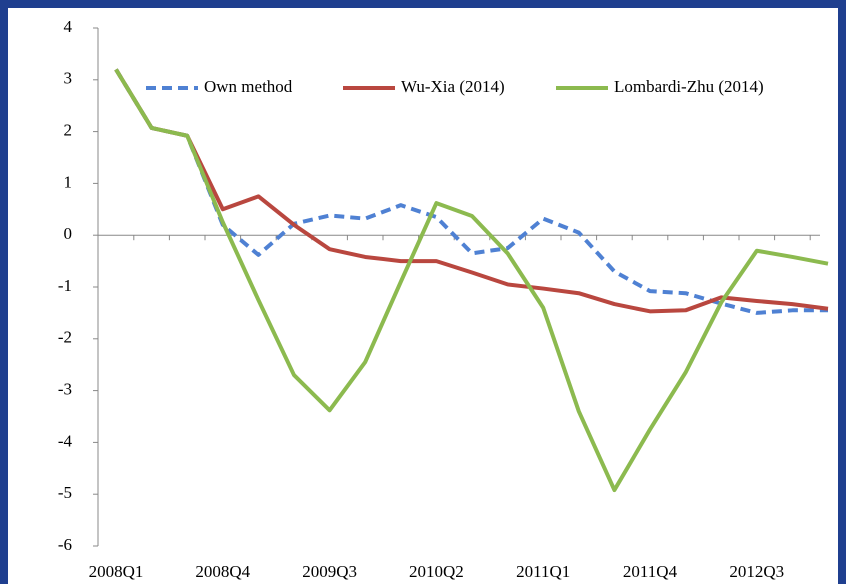 This screenshot has height=584, width=846. Describe the element at coordinates (65, 285) in the screenshot. I see `y-tick-label: -1` at that location.